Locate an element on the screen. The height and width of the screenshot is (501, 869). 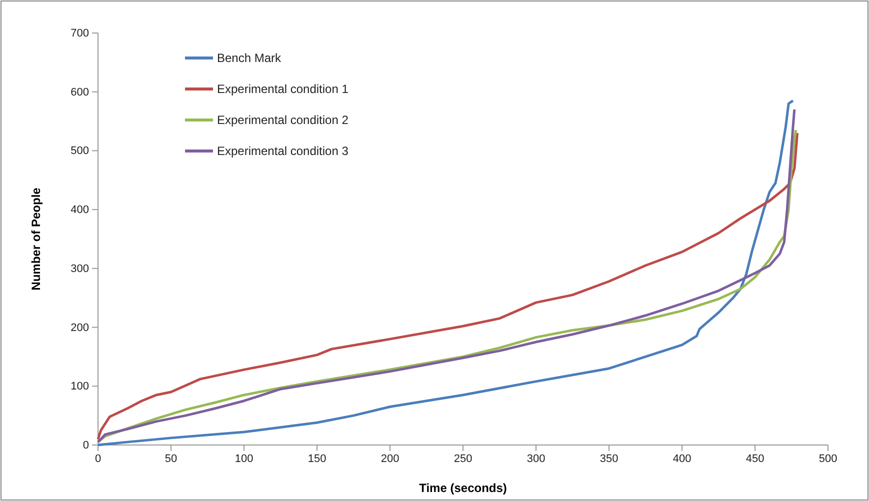
x-tick-label: 300 is located at coordinates (536, 458).